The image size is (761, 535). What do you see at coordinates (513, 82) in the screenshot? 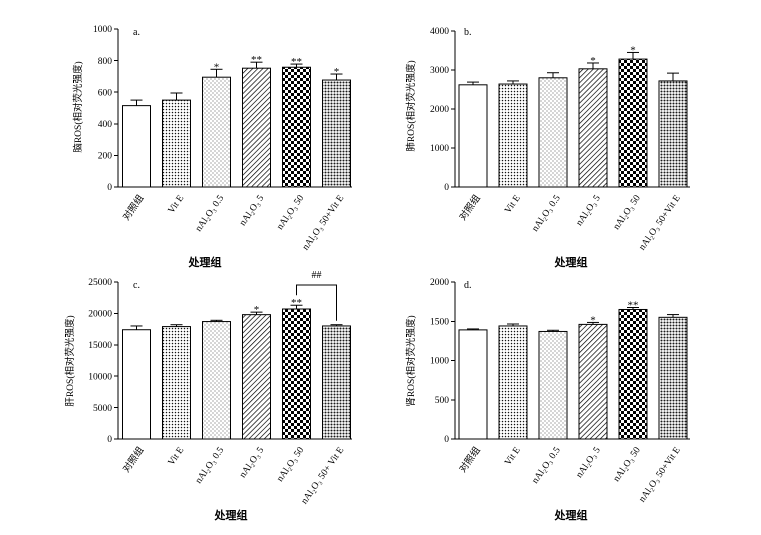
I see `error-bar-b-vit-e` at bounding box center [513, 82].